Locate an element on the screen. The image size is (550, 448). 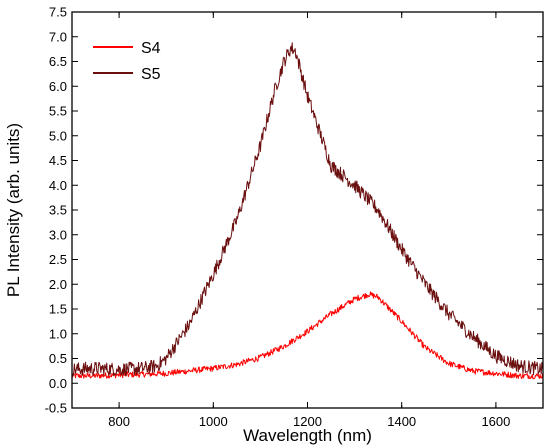
y-tick-label: 3.5 is located at coordinates (58, 210).